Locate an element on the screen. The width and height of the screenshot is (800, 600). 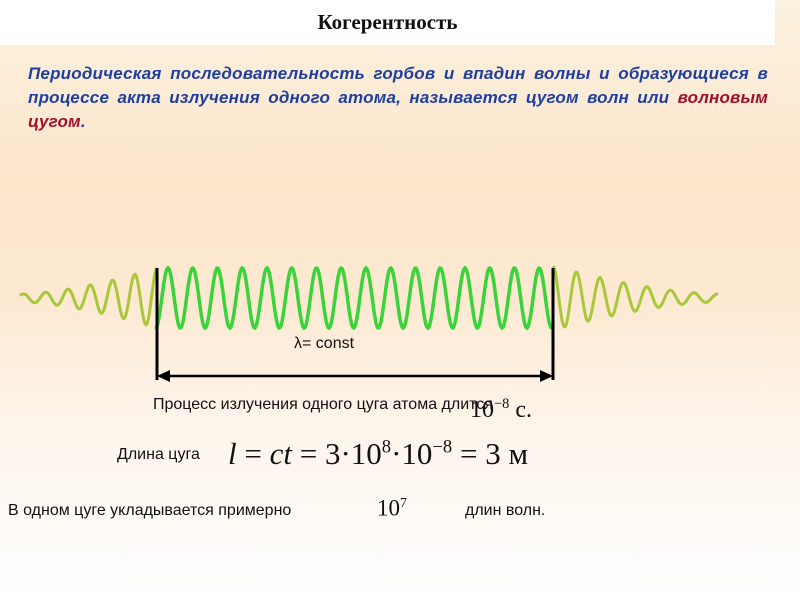
definition-highlight: волновым цугом is located at coordinates (398, 109).